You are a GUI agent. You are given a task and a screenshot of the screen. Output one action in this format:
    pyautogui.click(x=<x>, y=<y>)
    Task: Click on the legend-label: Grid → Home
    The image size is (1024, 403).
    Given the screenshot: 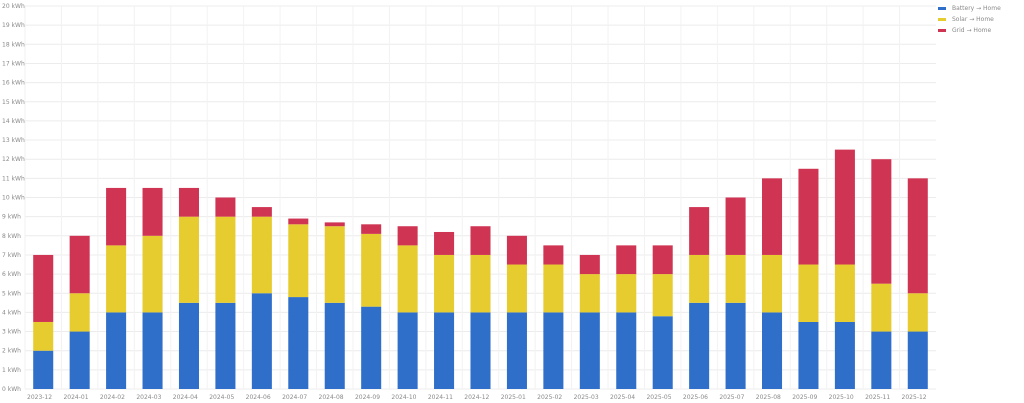 What is the action you would take?
    pyautogui.click(x=972, y=30)
    